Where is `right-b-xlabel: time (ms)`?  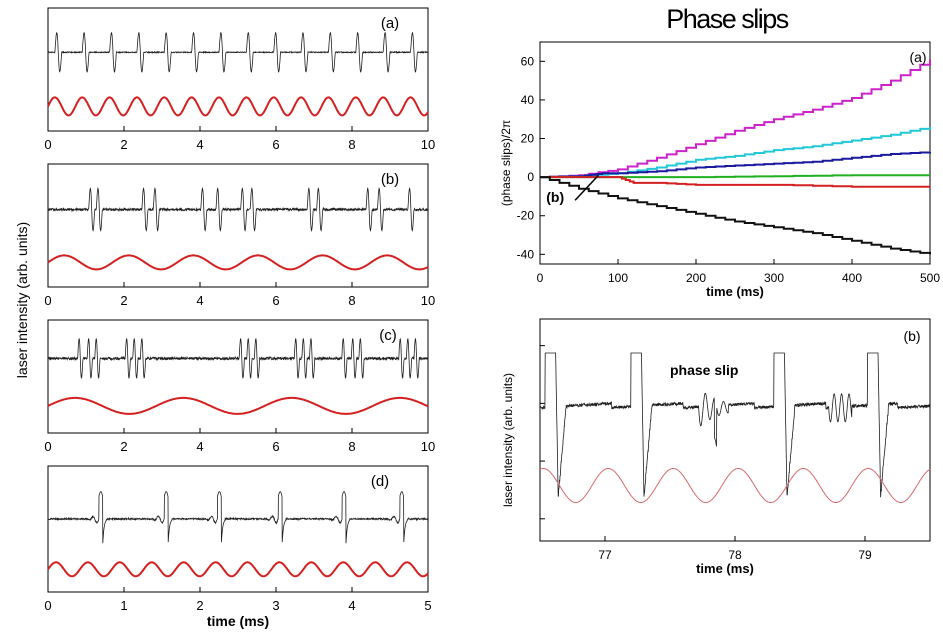 right-b-xlabel: time (ms) is located at coordinates (725, 568).